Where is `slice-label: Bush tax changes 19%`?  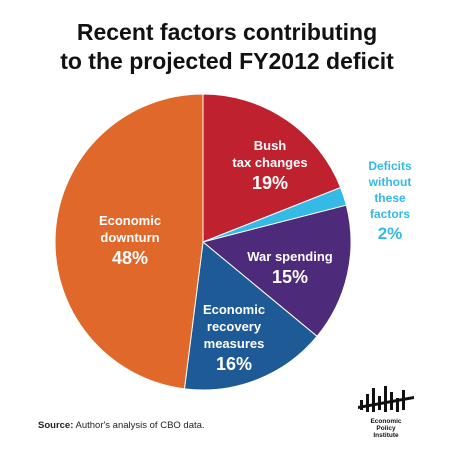 slice-label: Bush tax changes 19% is located at coordinates (269, 165).